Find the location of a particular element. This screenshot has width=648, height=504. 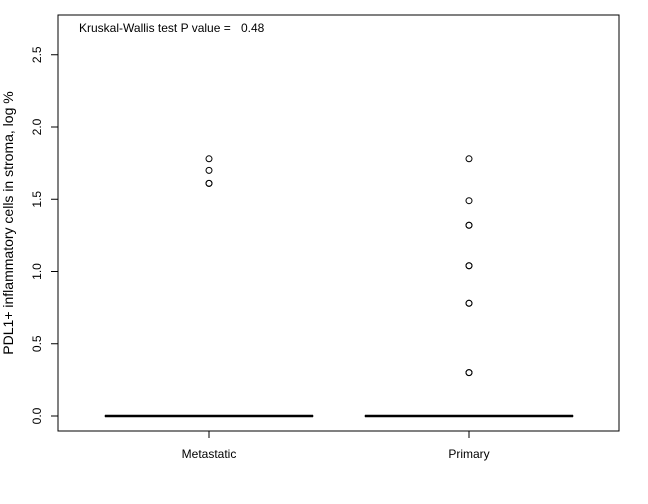

y-tick-label: 2.5 is located at coordinates (37, 54).